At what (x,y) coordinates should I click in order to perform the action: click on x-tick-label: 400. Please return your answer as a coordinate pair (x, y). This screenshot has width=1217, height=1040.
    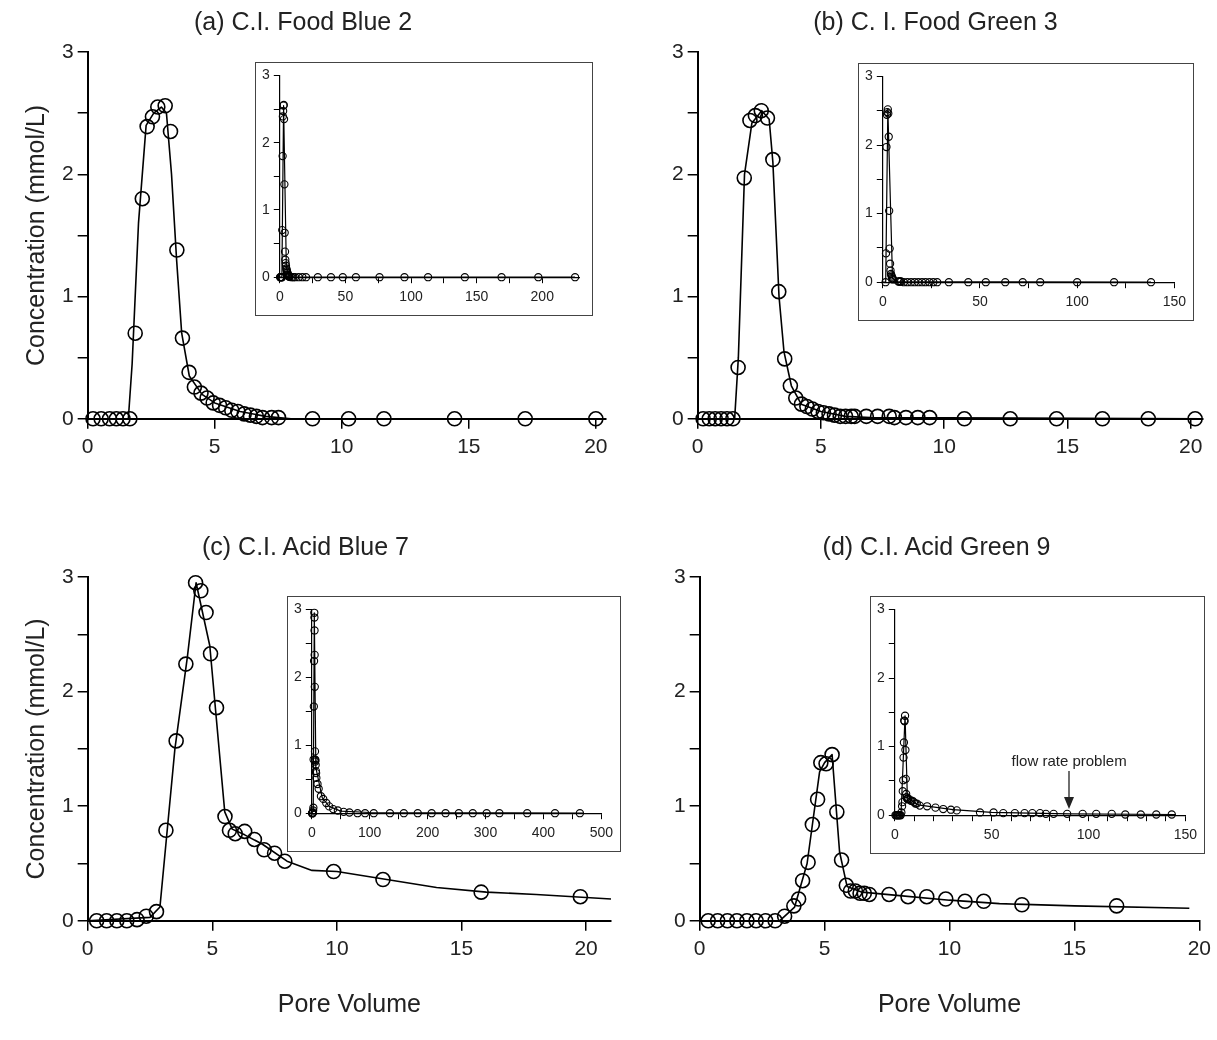
    Looking at the image, I should click on (543, 832).